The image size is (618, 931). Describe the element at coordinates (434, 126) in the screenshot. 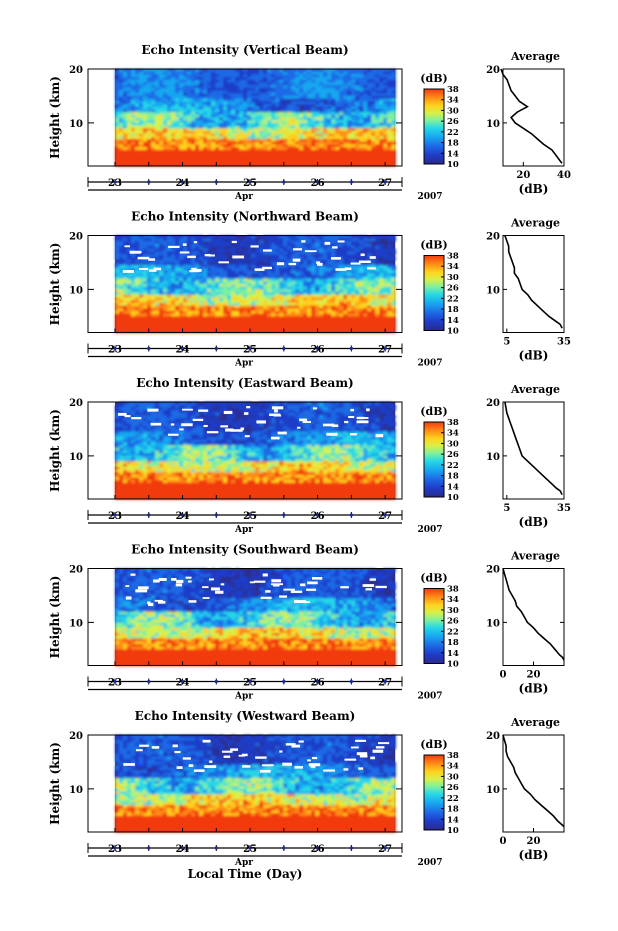

I see `colorbar` at that location.